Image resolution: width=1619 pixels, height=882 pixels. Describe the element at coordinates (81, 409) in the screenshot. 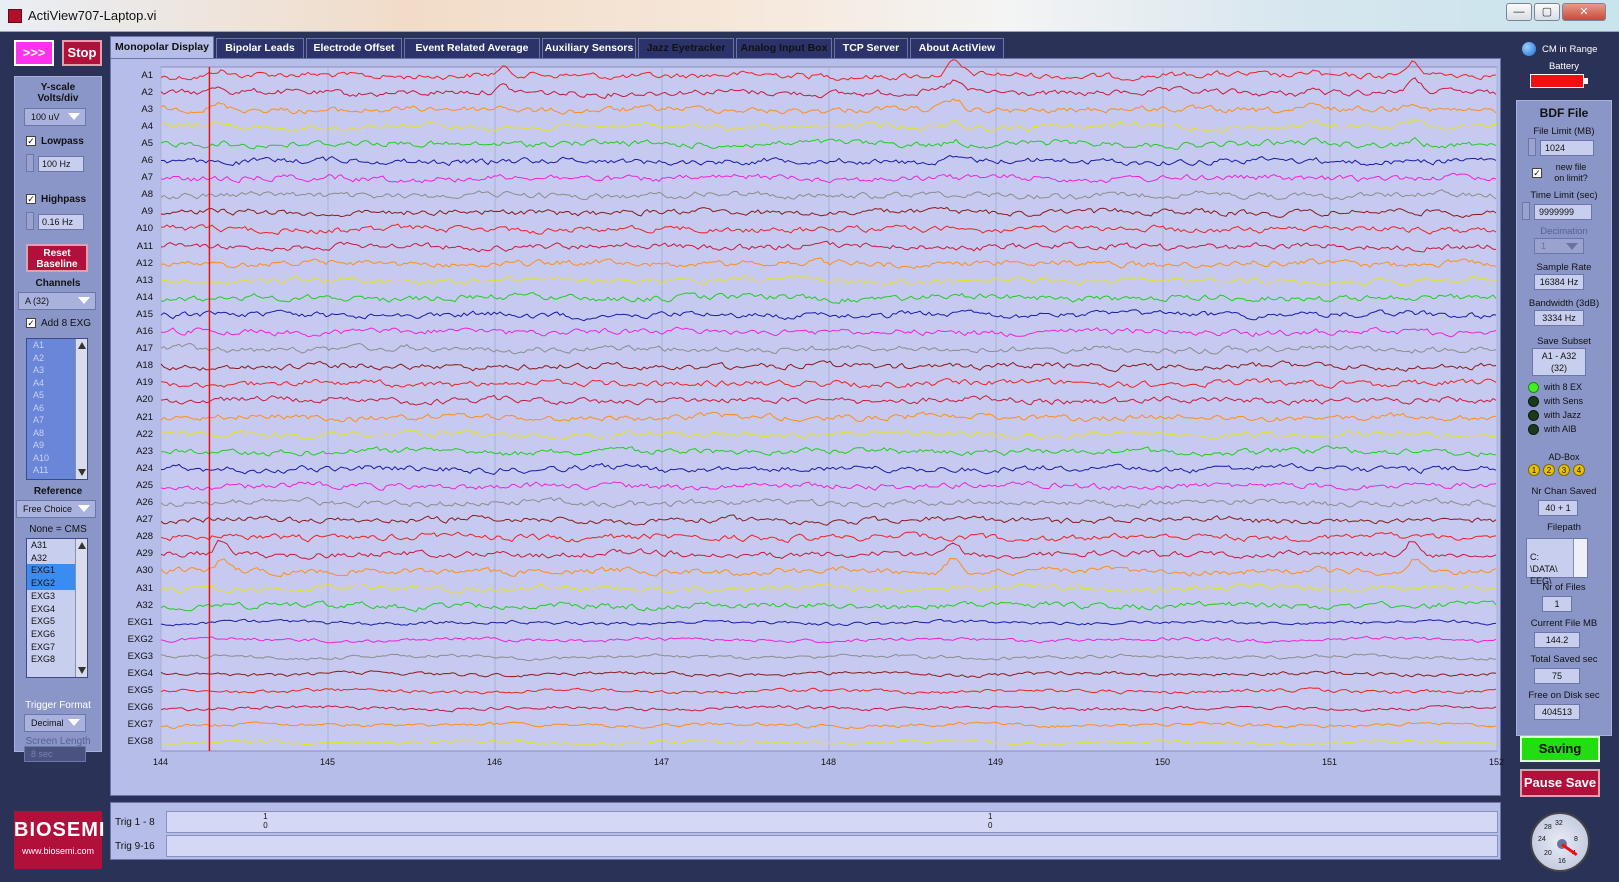

I see `channel-list-scrollbar` at that location.